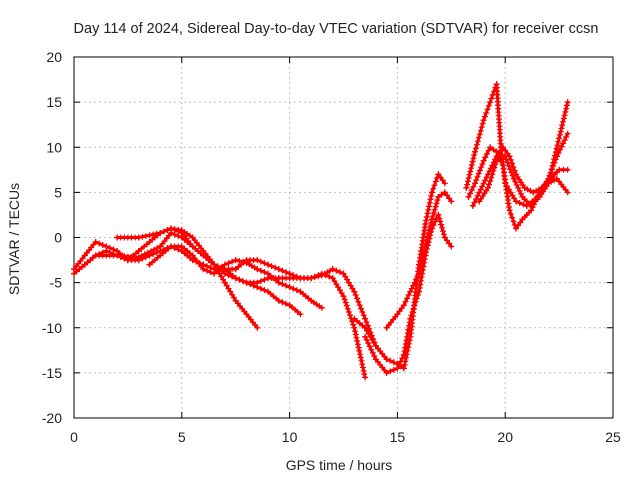  I want to click on y-tick-label: -5, so click(56, 283).